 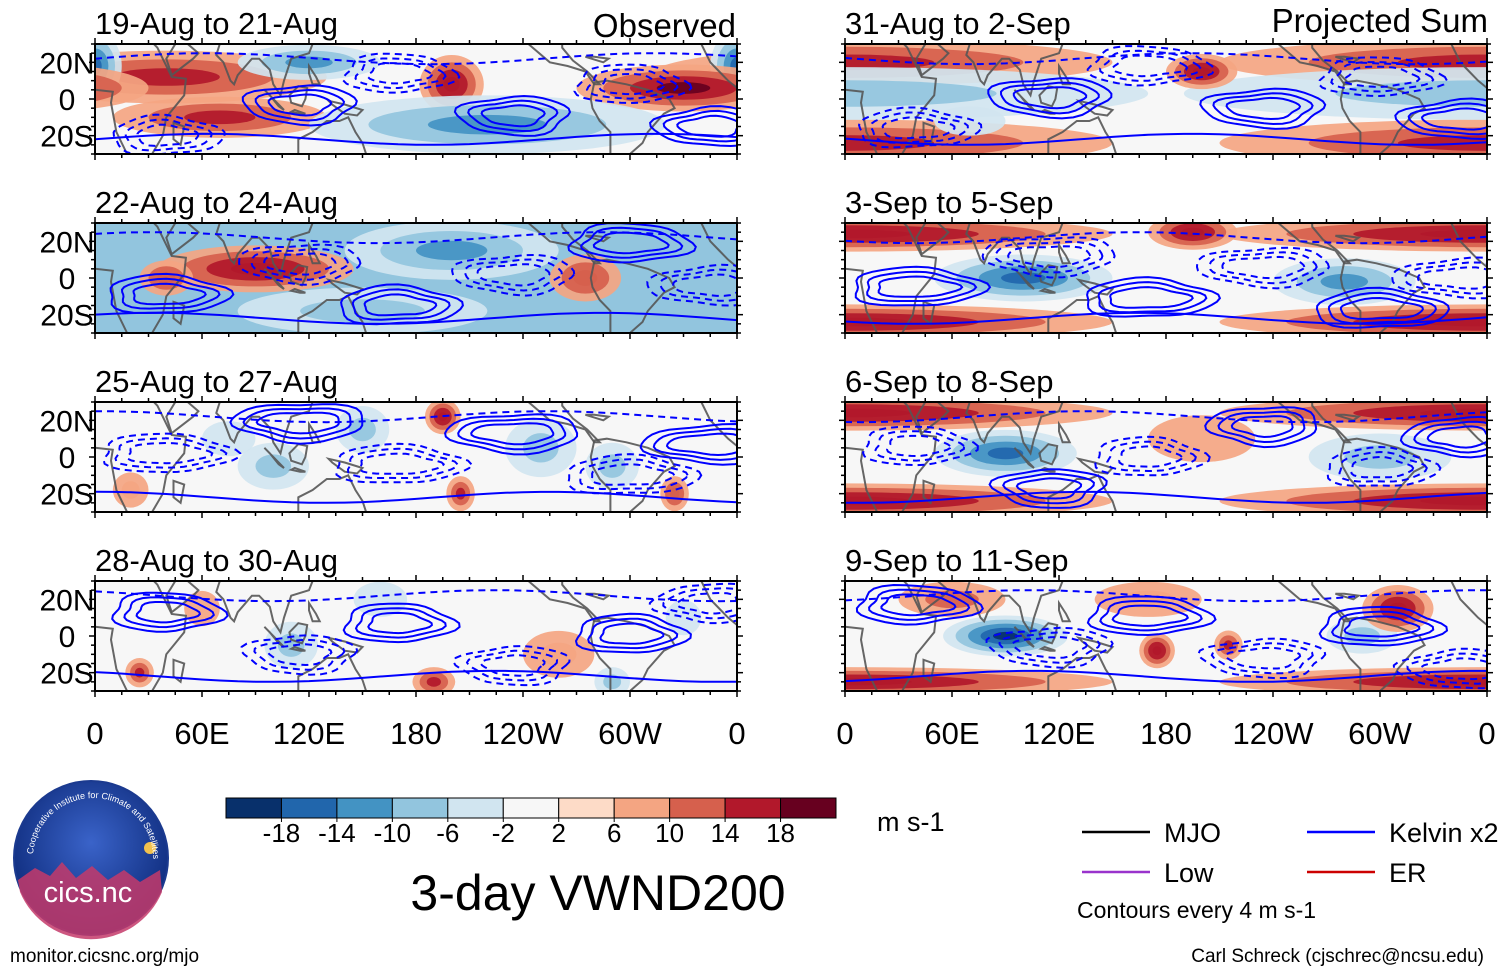 What do you see at coordinates (664, 25) in the screenshot?
I see `observed-label: Observed` at bounding box center [664, 25].